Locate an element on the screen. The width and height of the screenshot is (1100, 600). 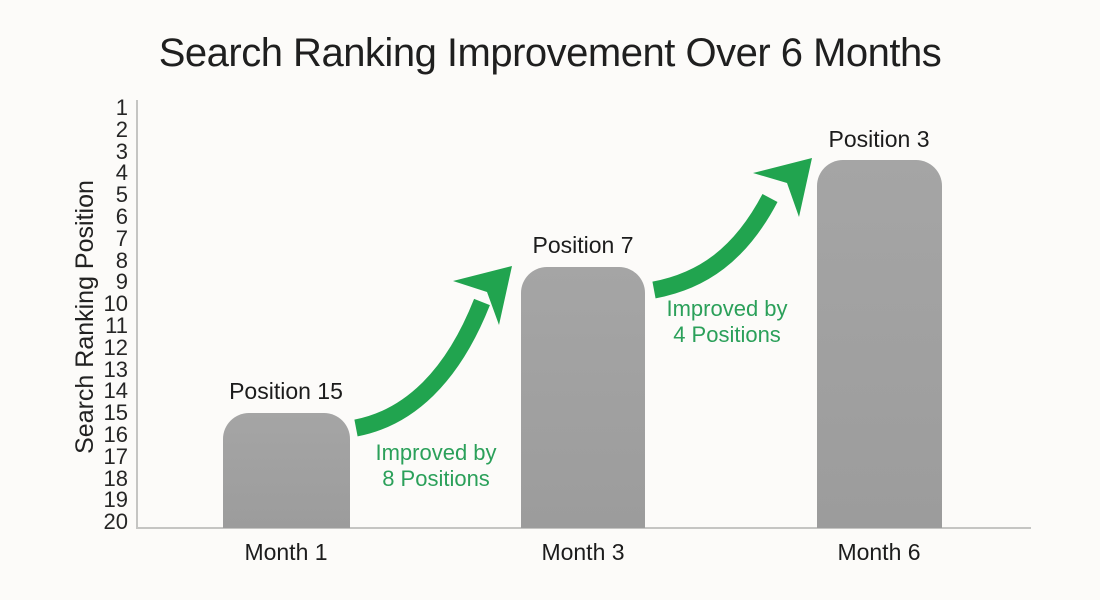
y-tick-label: 8 is located at coordinates (121, 260).